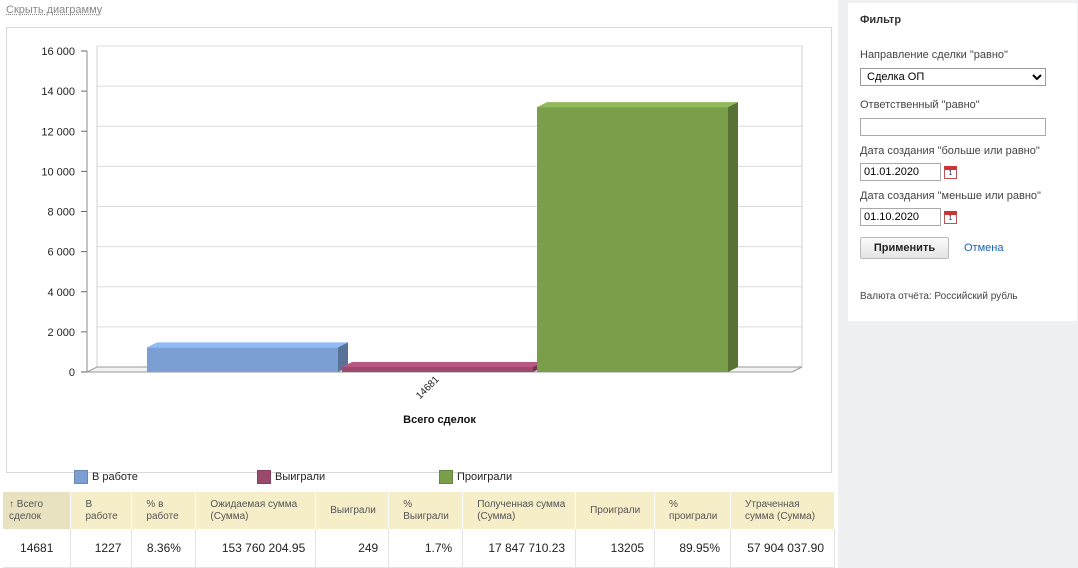 Image resolution: width=1078 pixels, height=568 pixels. What do you see at coordinates (11, 504) in the screenshot?
I see `sort-arrow-icon: ↑` at bounding box center [11, 504].